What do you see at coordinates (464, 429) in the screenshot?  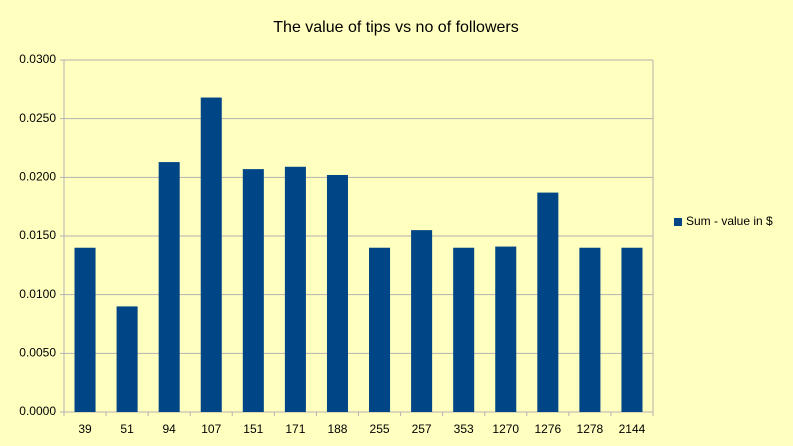 I see `x-tick-label: 353` at bounding box center [464, 429].